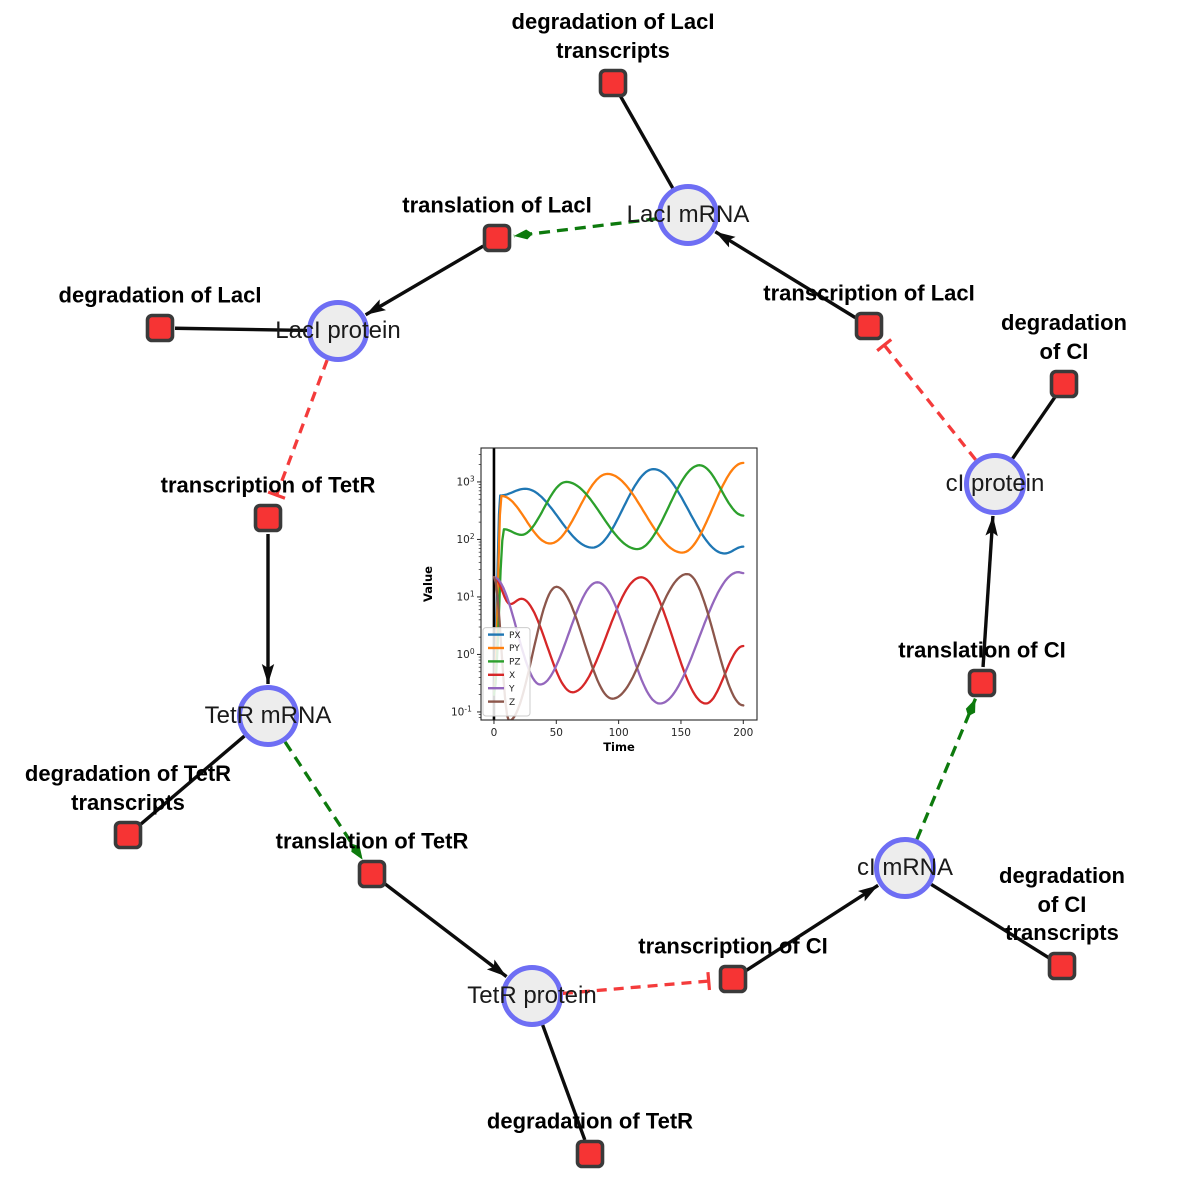  What do you see at coordinates (812, 927) in the screenshot?
I see `edge-product-tc-ci-ci-mrna` at bounding box center [812, 927].